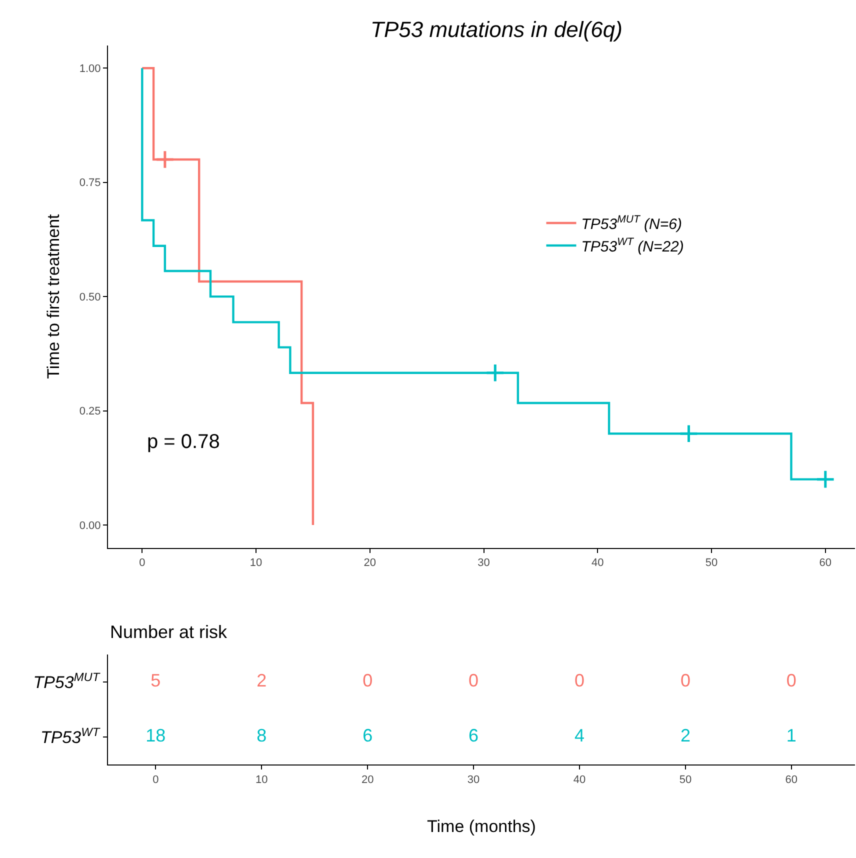 The height and width of the screenshot is (858, 856). Describe the element at coordinates (496, 29) in the screenshot. I see `chart-title: TP53 mutations in del(6q)` at that location.